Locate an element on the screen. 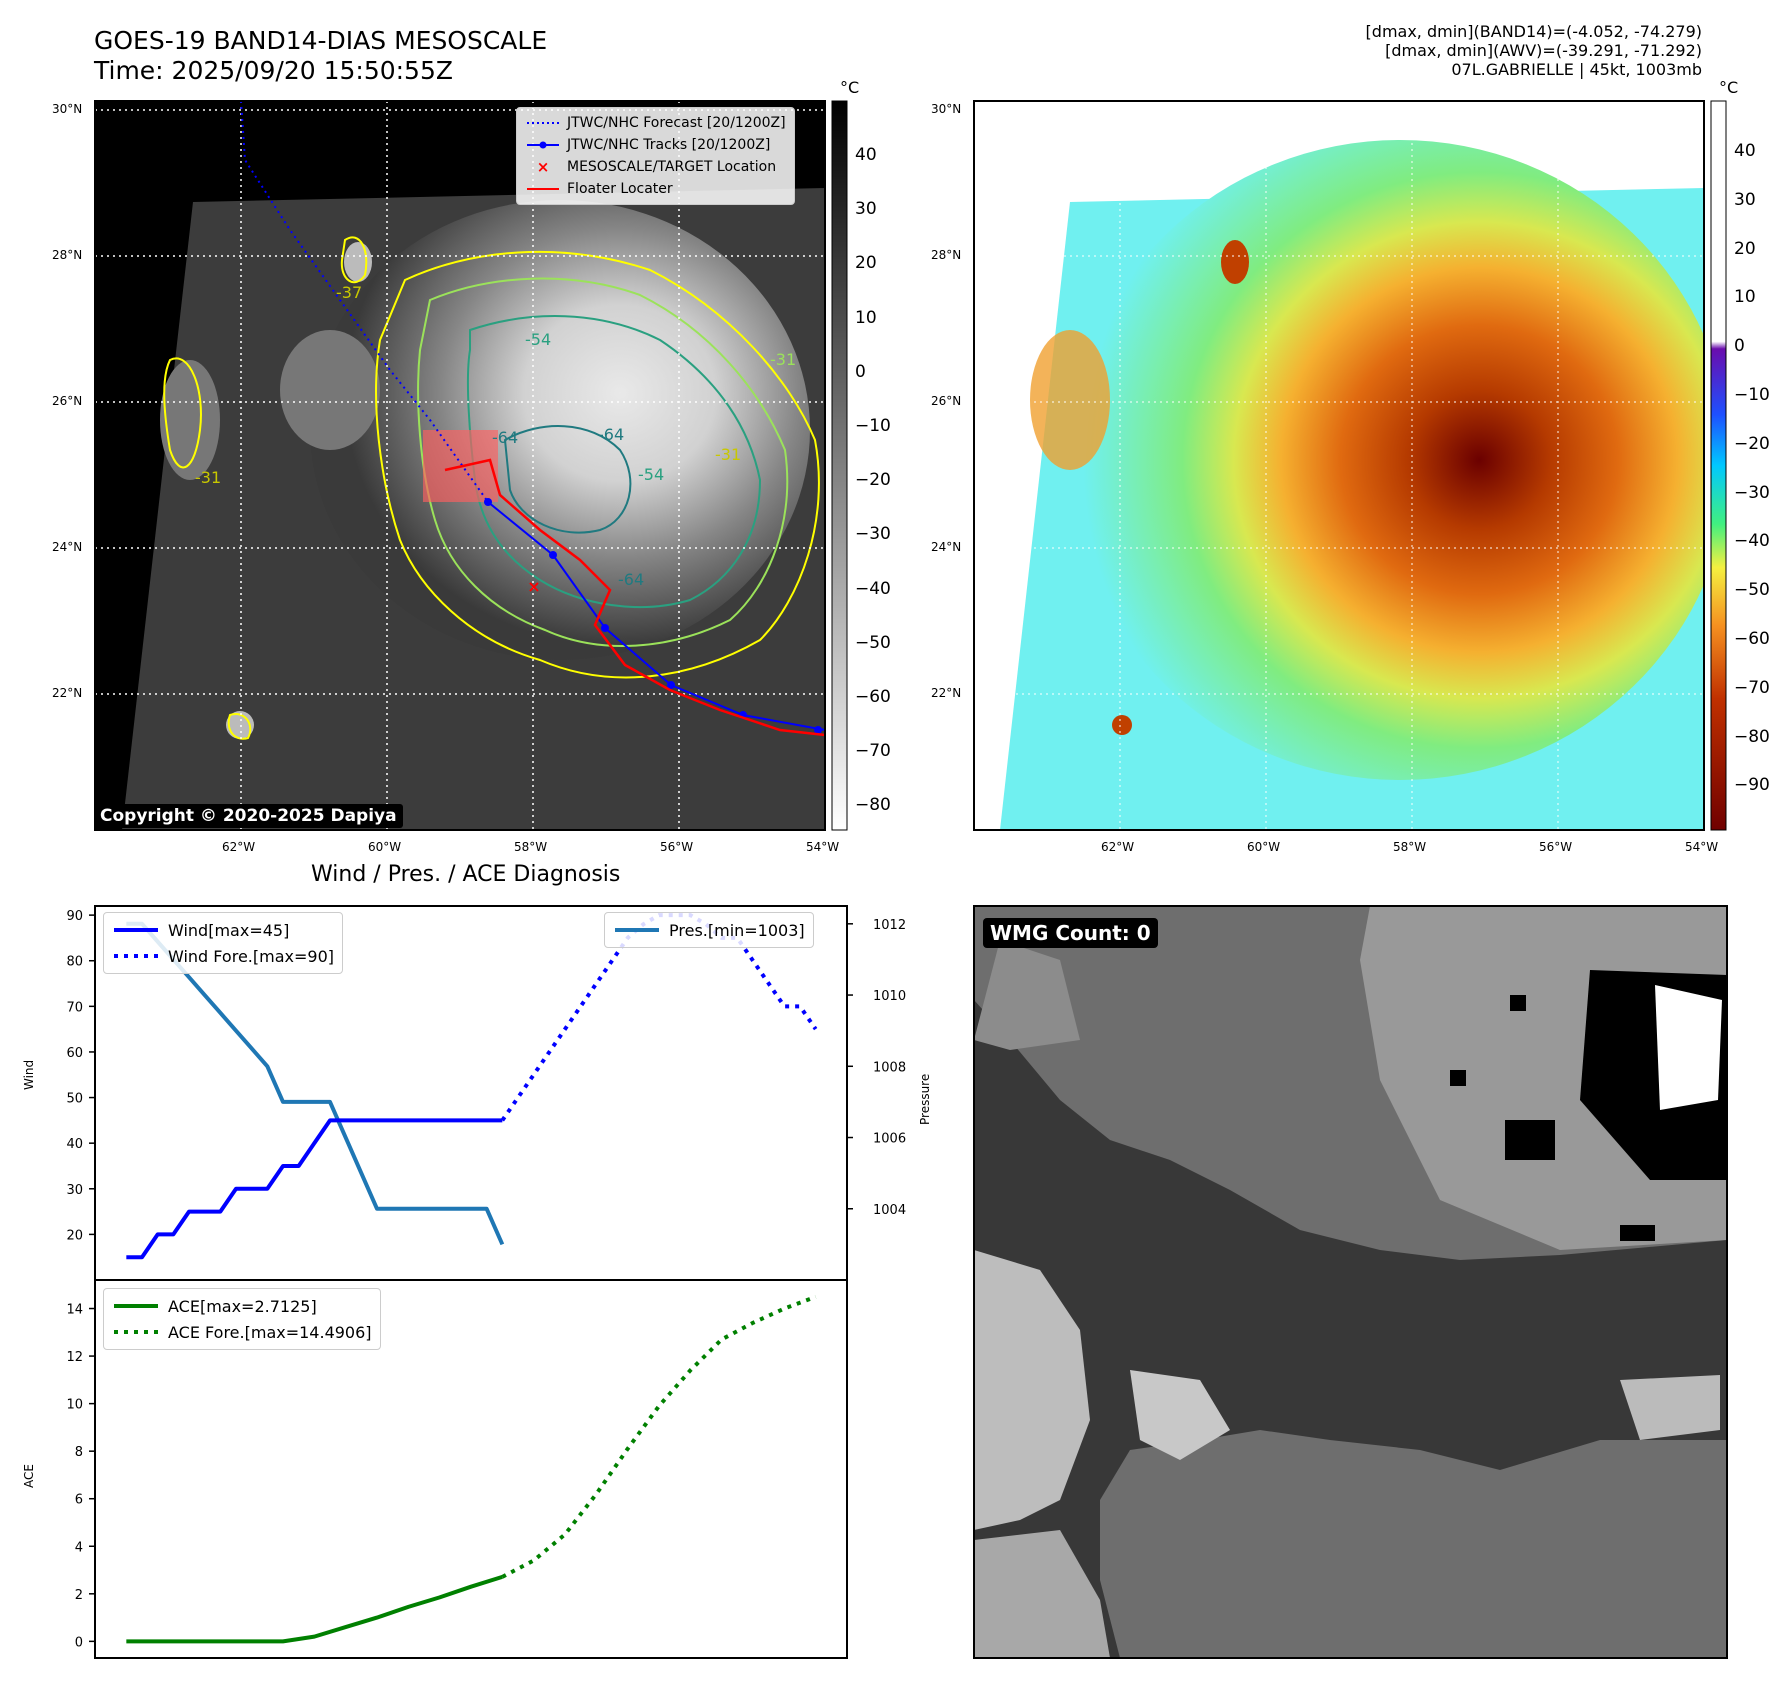  colorbar-gray is located at coordinates (839, 465).